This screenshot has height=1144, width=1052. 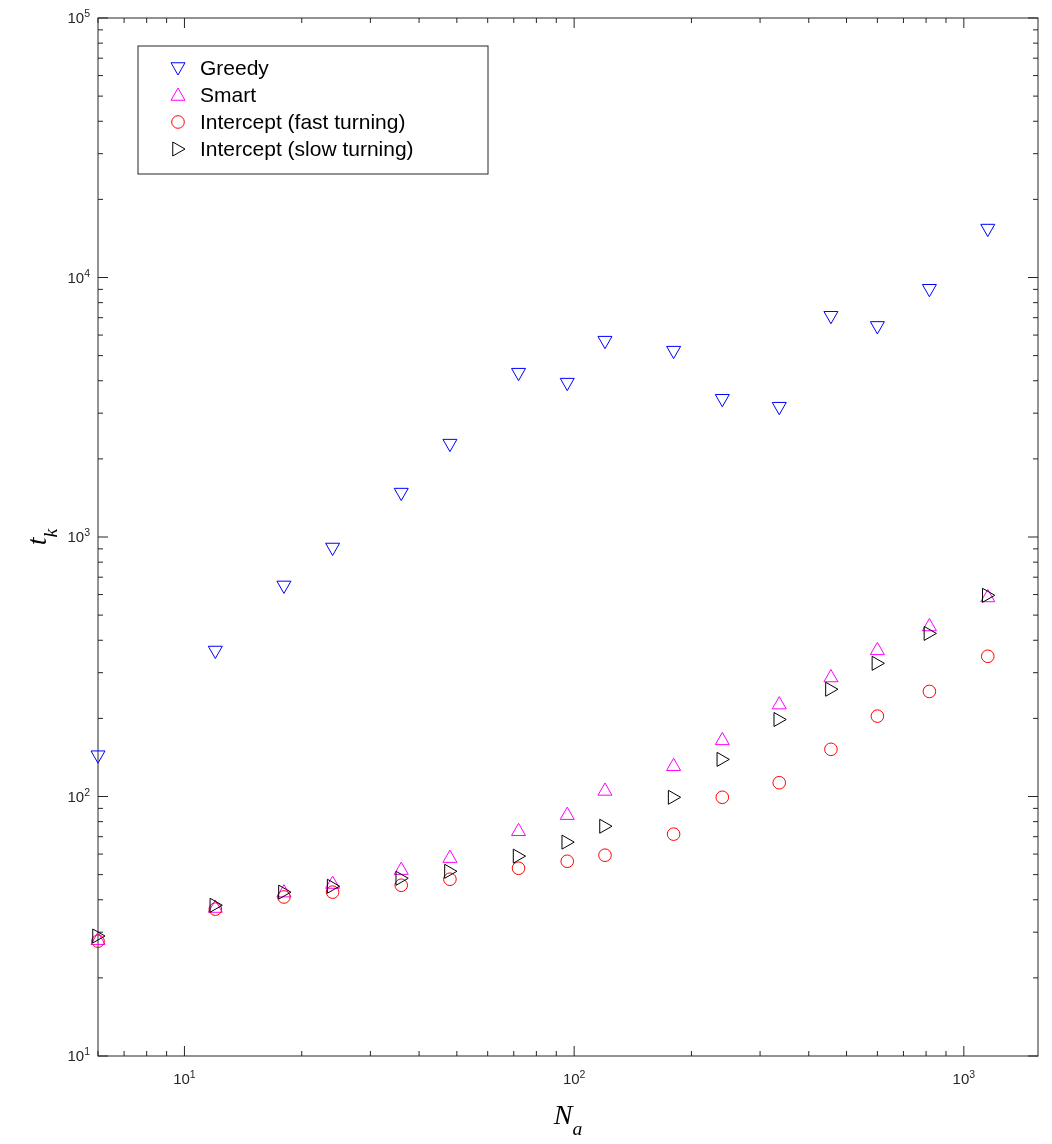 I want to click on legend-label: Intercept (fast turning), so click(x=303, y=121).